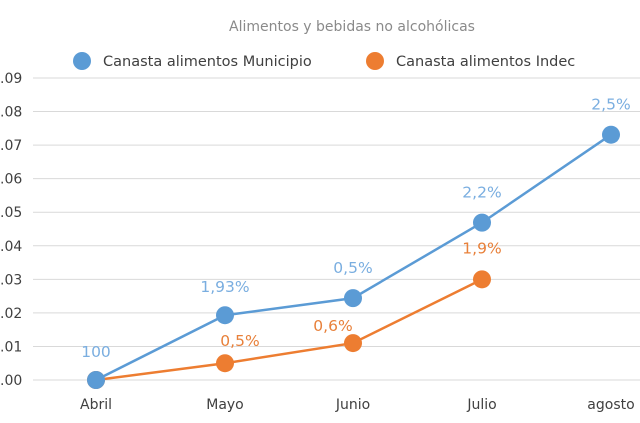 The height and width of the screenshot is (423, 640). I want to click on y-tick-label: .08, so click(11, 113).